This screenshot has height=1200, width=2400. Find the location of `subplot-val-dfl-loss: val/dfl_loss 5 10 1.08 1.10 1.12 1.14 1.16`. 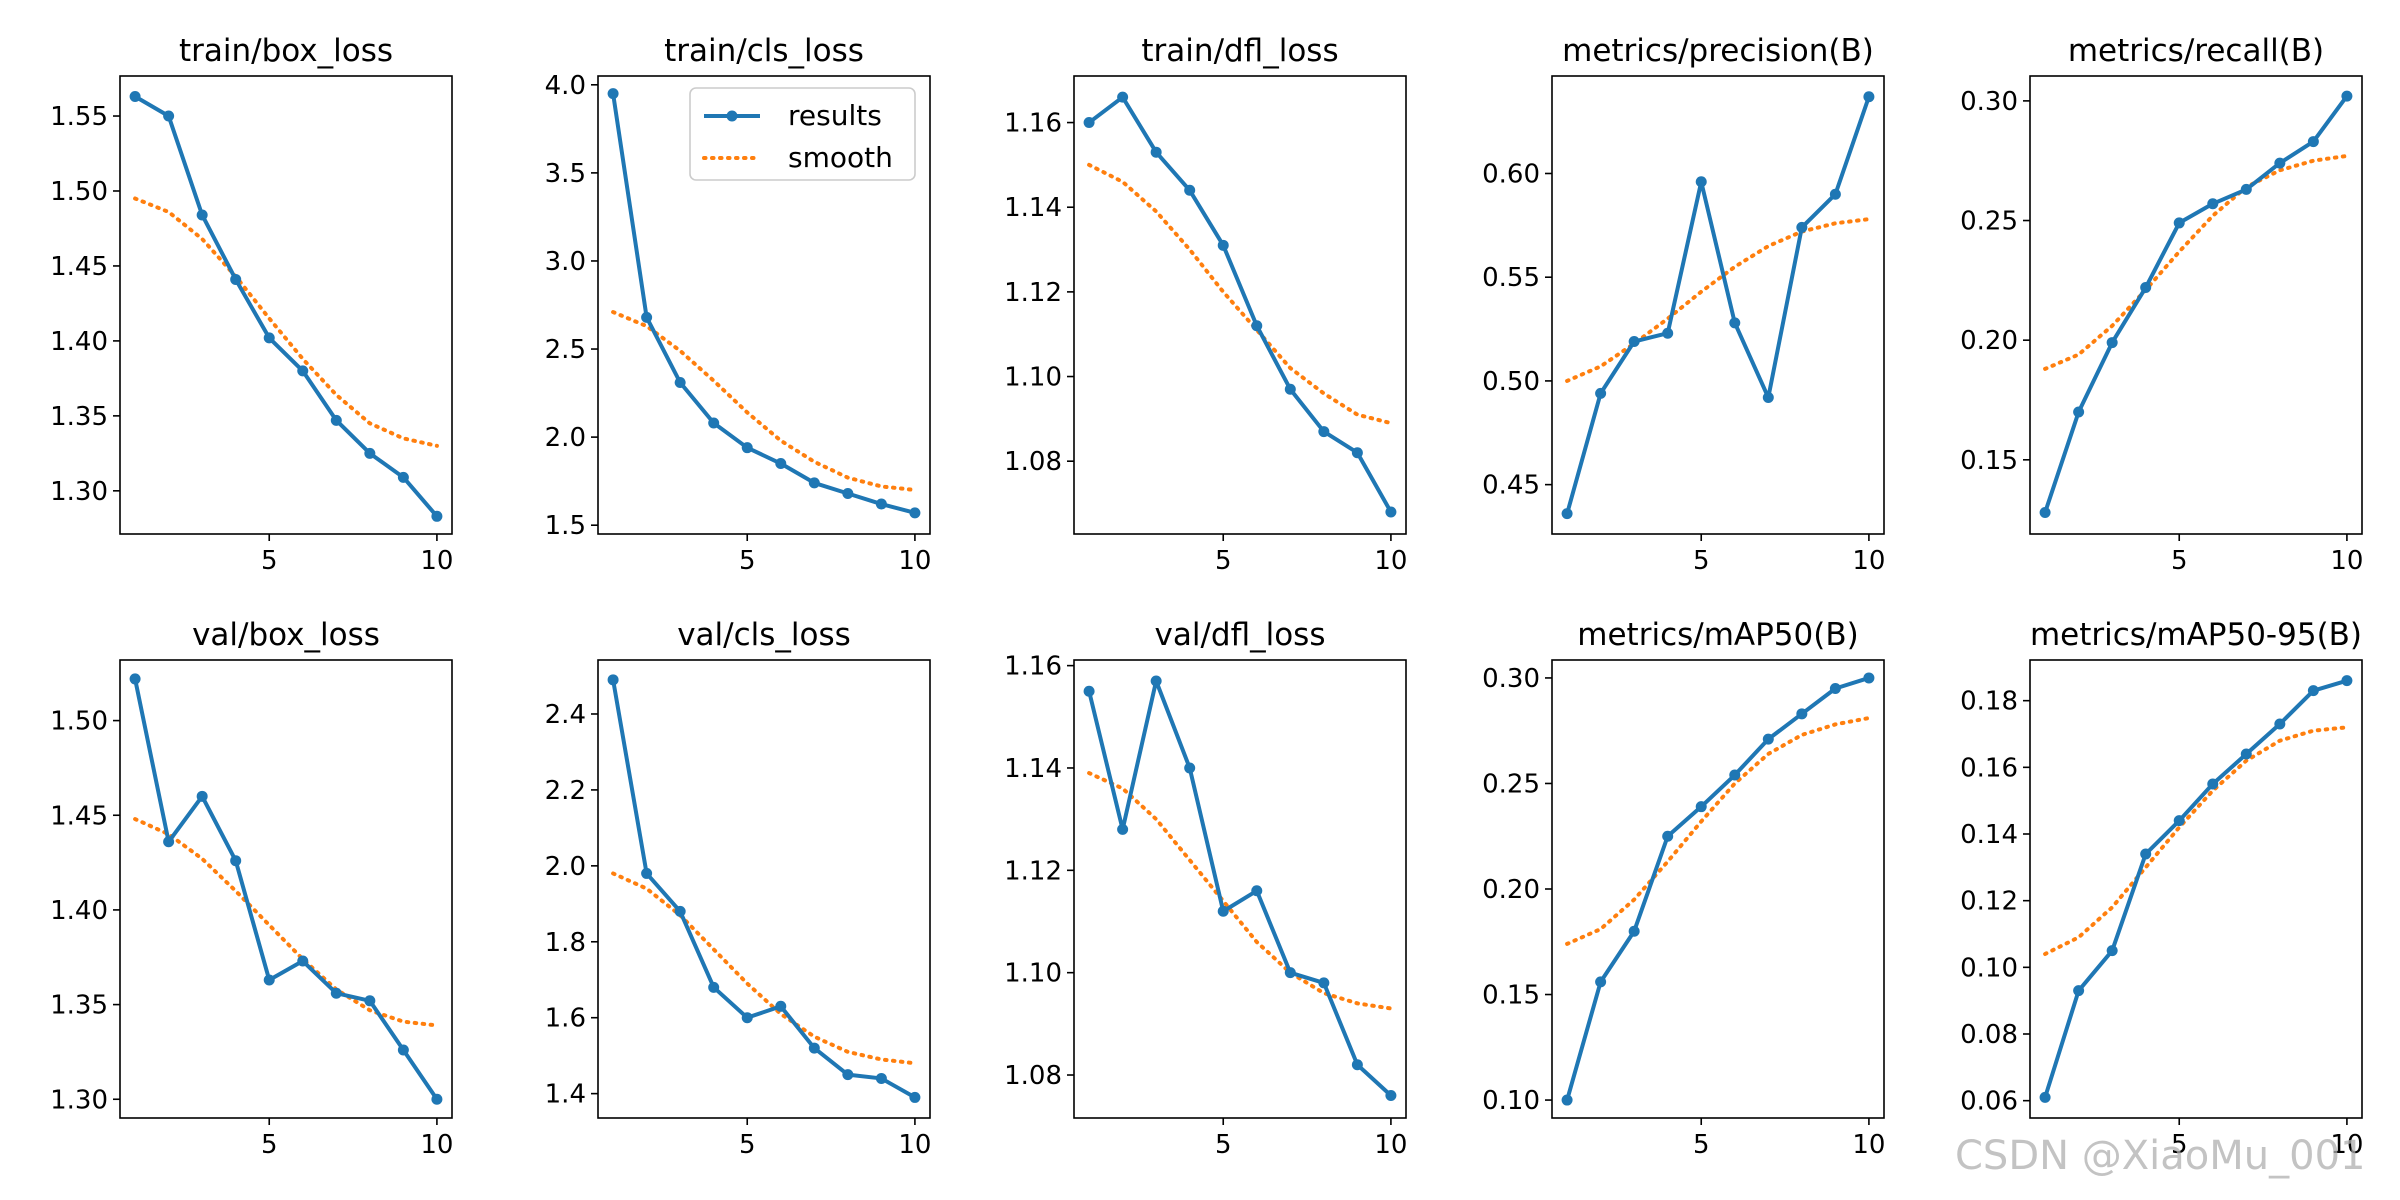

subplot-val-dfl-loss: val/dfl_loss 5 10 1.08 1.10 1.12 1.14 1.16 is located at coordinates (1205, 888).